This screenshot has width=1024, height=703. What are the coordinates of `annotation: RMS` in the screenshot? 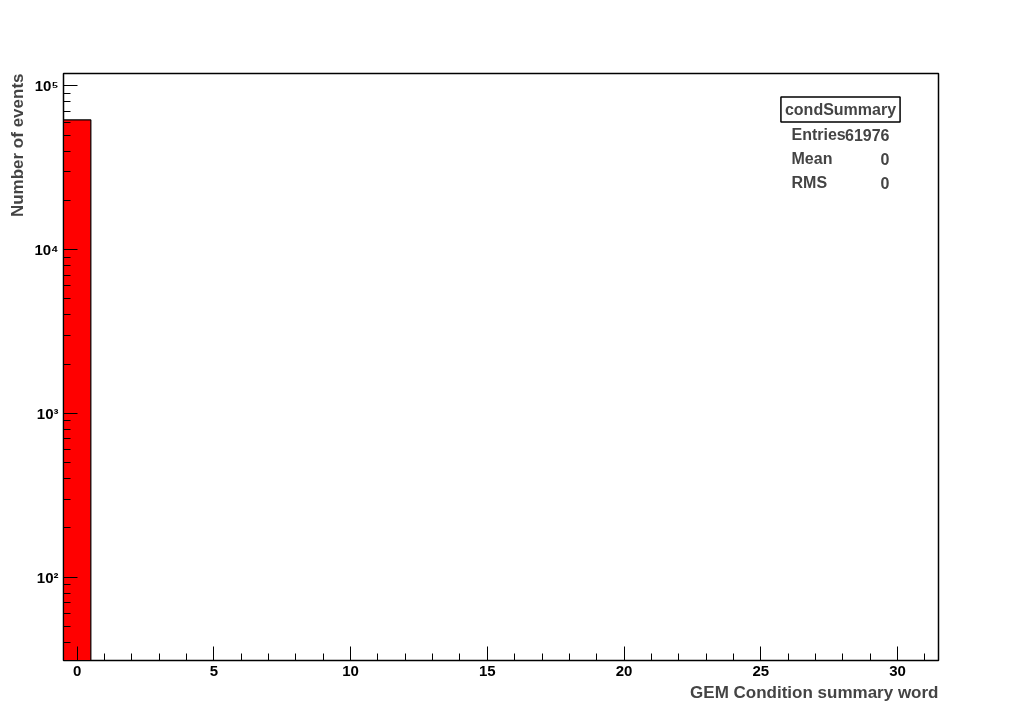 It's located at (809, 182).